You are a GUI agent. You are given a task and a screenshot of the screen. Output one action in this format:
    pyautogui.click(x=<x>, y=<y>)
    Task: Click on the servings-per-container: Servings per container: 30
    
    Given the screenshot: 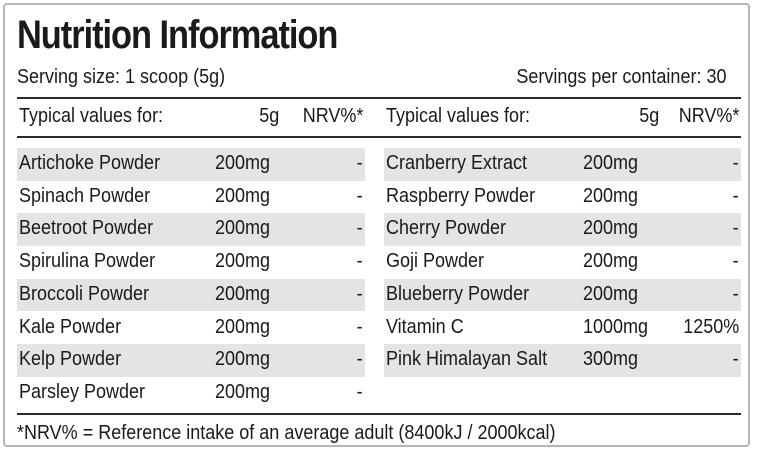 What is the action you would take?
    pyautogui.click(x=620, y=77)
    